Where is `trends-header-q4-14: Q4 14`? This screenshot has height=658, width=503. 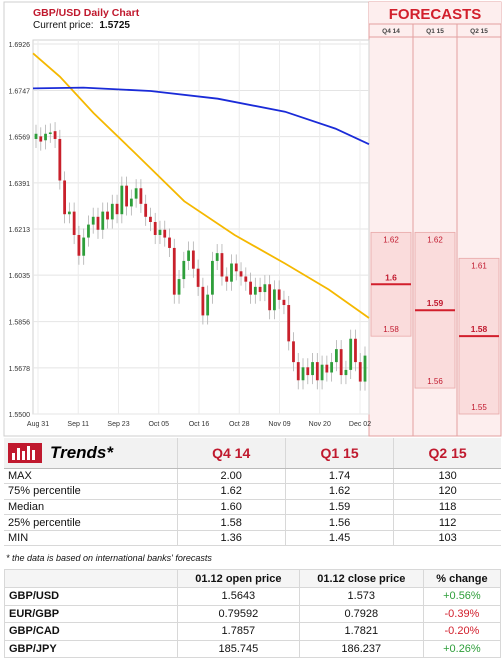 trends-header-q4-14: Q4 14 is located at coordinates (231, 453).